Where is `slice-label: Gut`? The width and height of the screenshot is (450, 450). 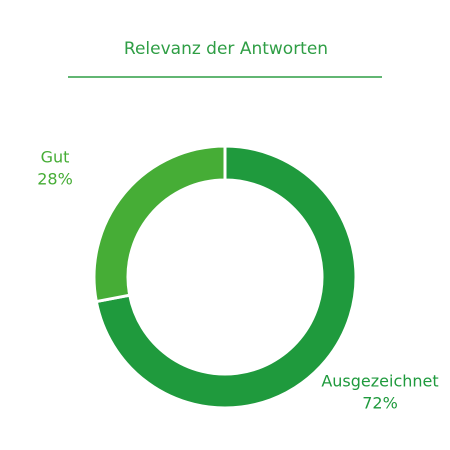 slice-label: Gut is located at coordinates (55, 157).